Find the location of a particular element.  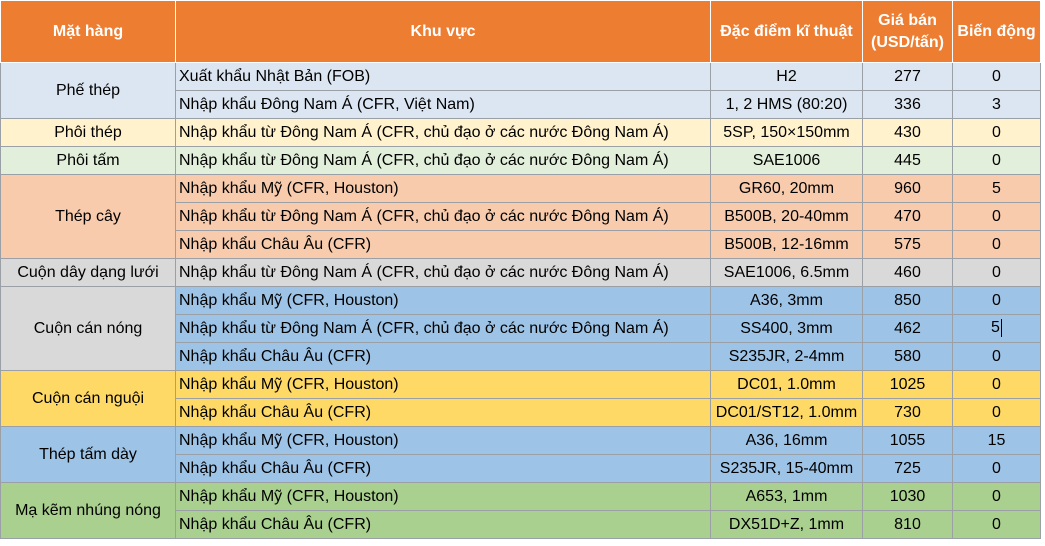

spec-cell: DX51D+Z, 1mm is located at coordinates (786, 524).